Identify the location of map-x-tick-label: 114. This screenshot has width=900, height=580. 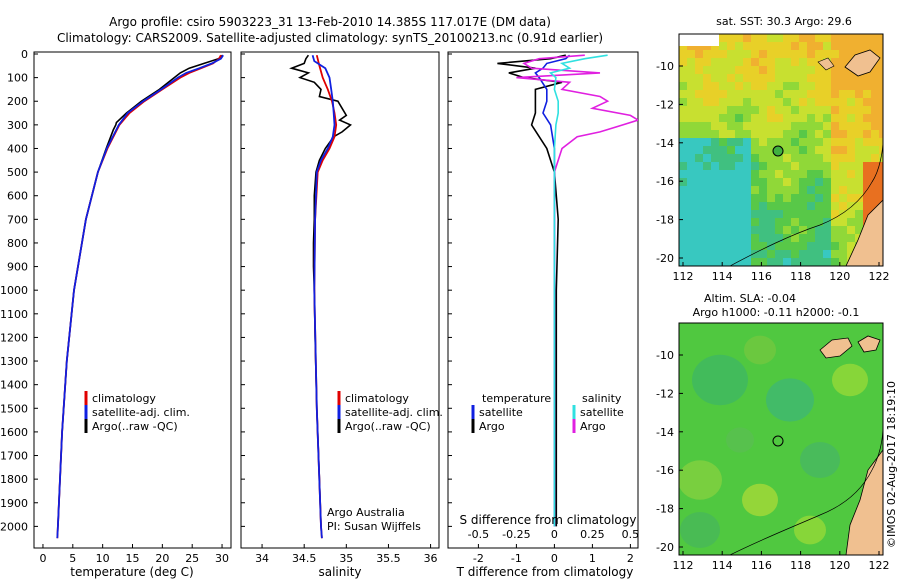
(722, 565).